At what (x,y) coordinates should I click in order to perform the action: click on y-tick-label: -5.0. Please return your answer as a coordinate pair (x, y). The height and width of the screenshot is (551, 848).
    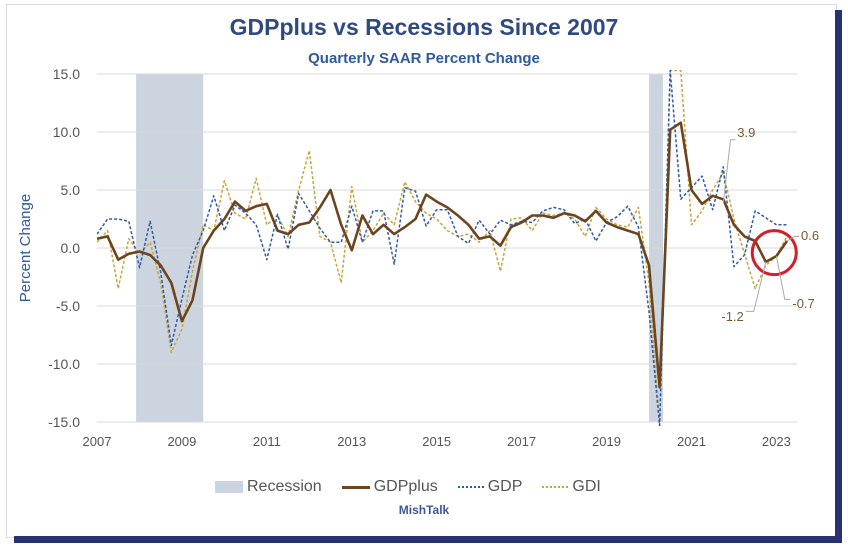
    Looking at the image, I should click on (68, 306).